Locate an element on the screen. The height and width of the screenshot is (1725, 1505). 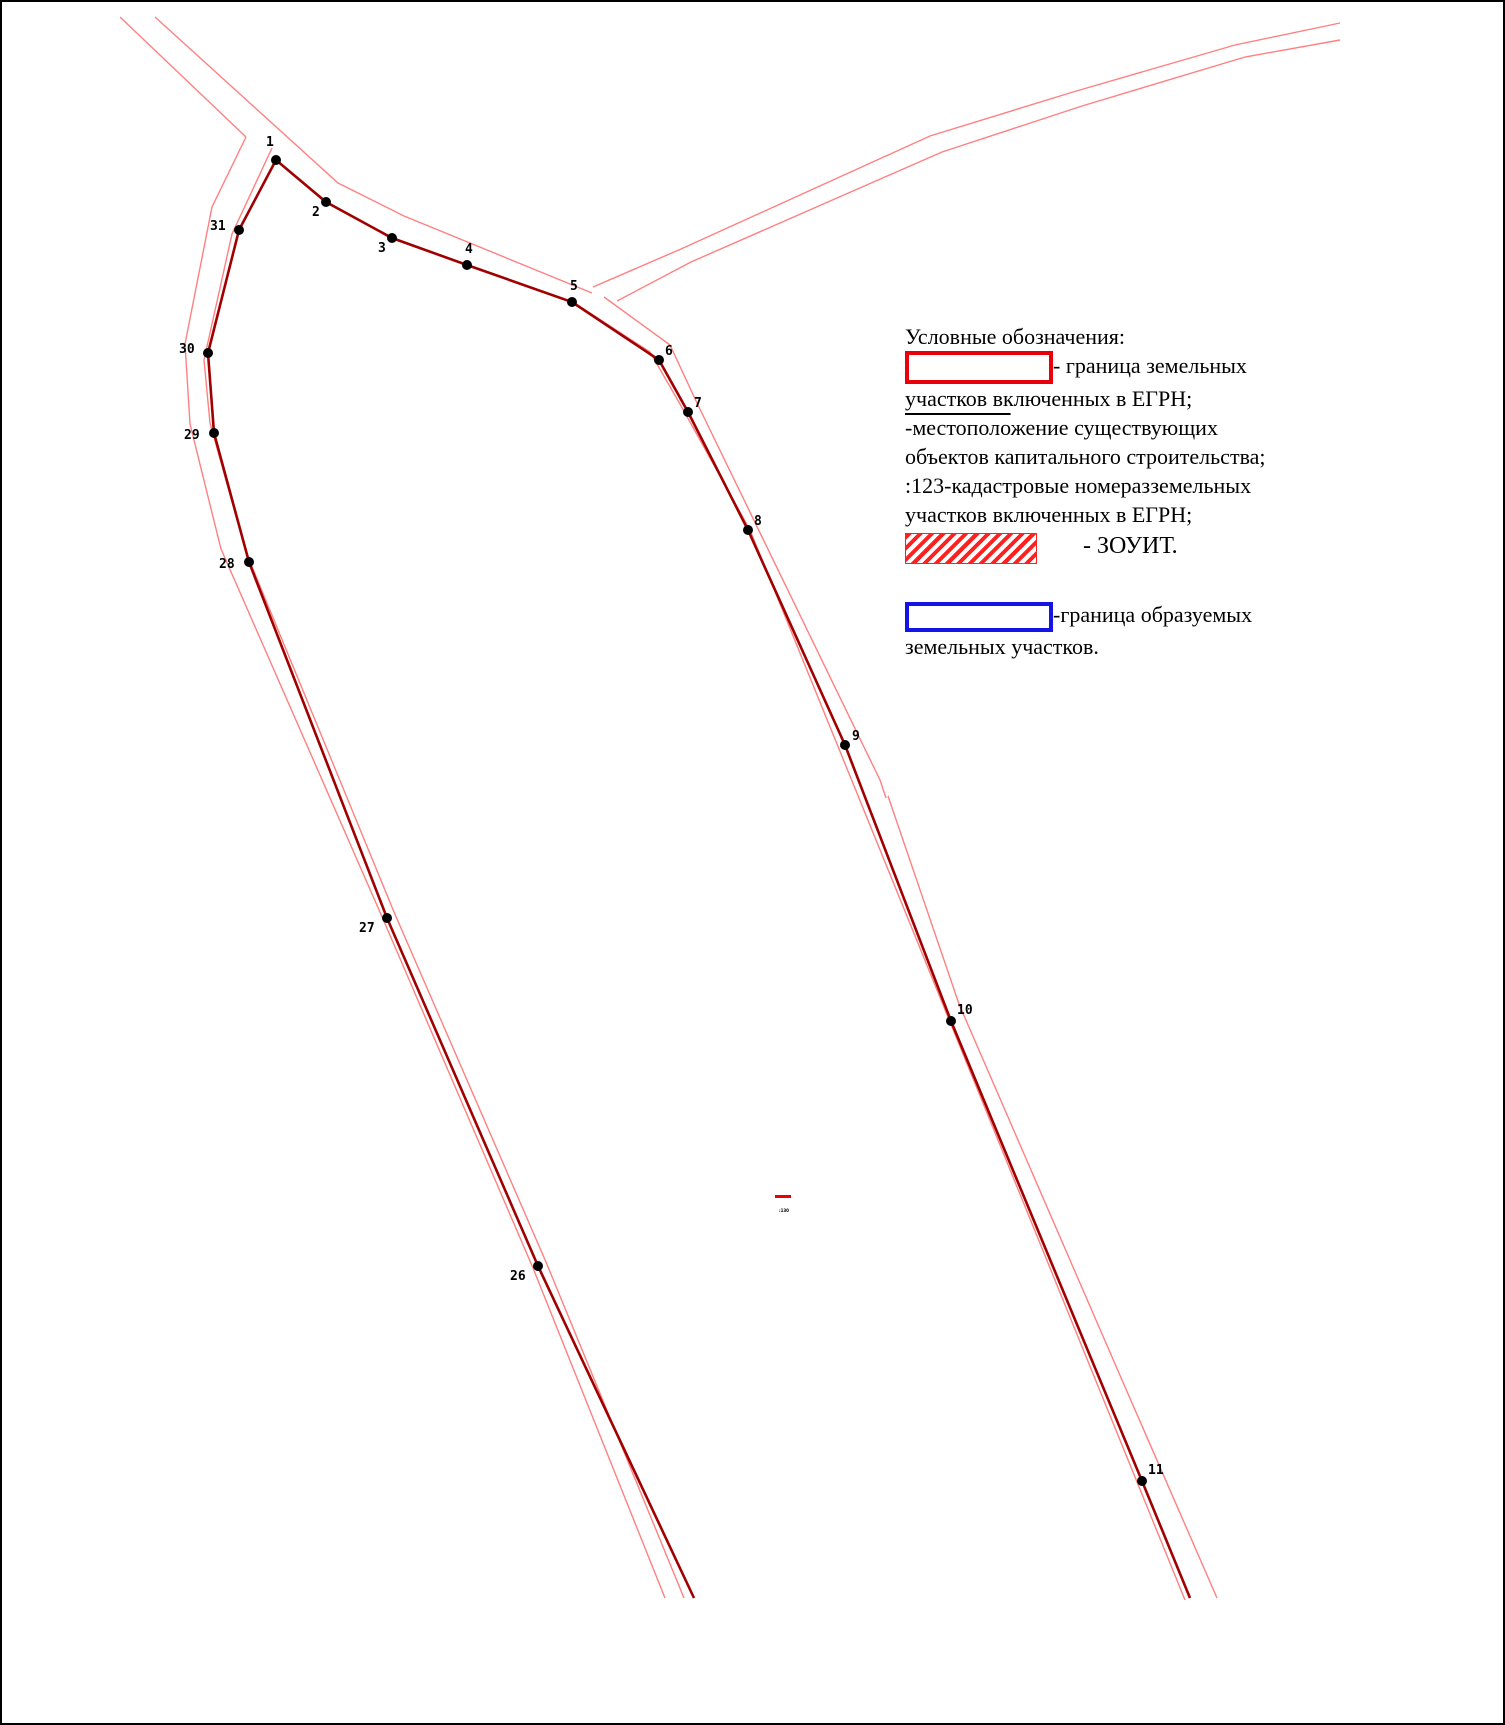
road-outline-right-bottom is located at coordinates (1052, 1197).